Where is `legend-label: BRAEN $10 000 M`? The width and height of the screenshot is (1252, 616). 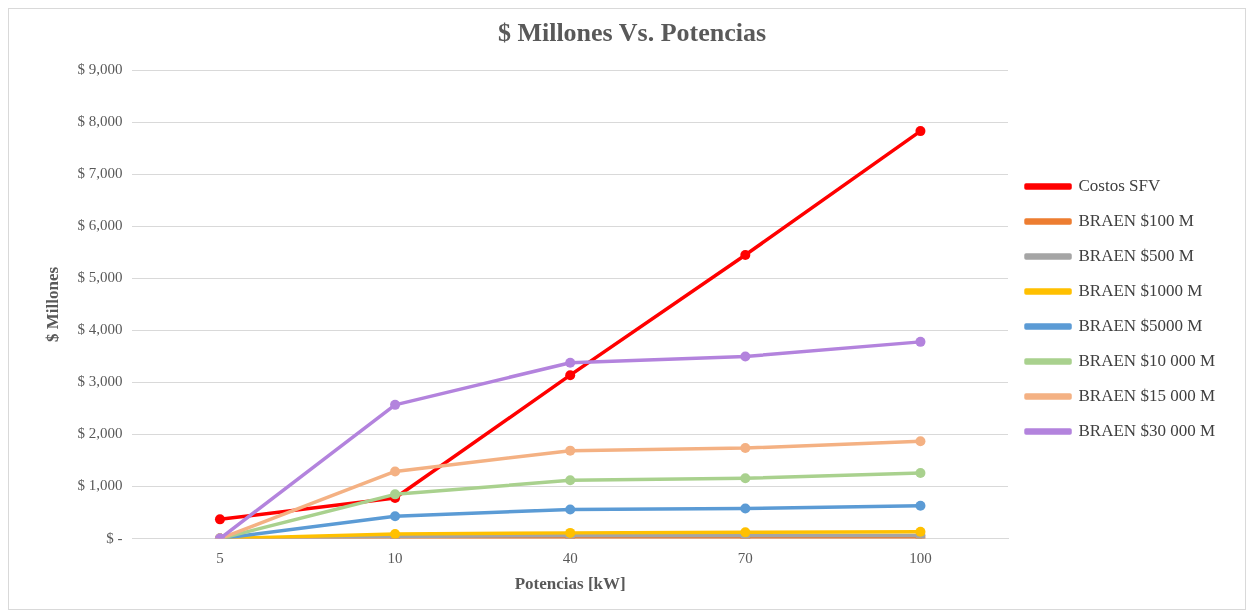
legend-label: BRAEN $10 000 M is located at coordinates (1146, 360).